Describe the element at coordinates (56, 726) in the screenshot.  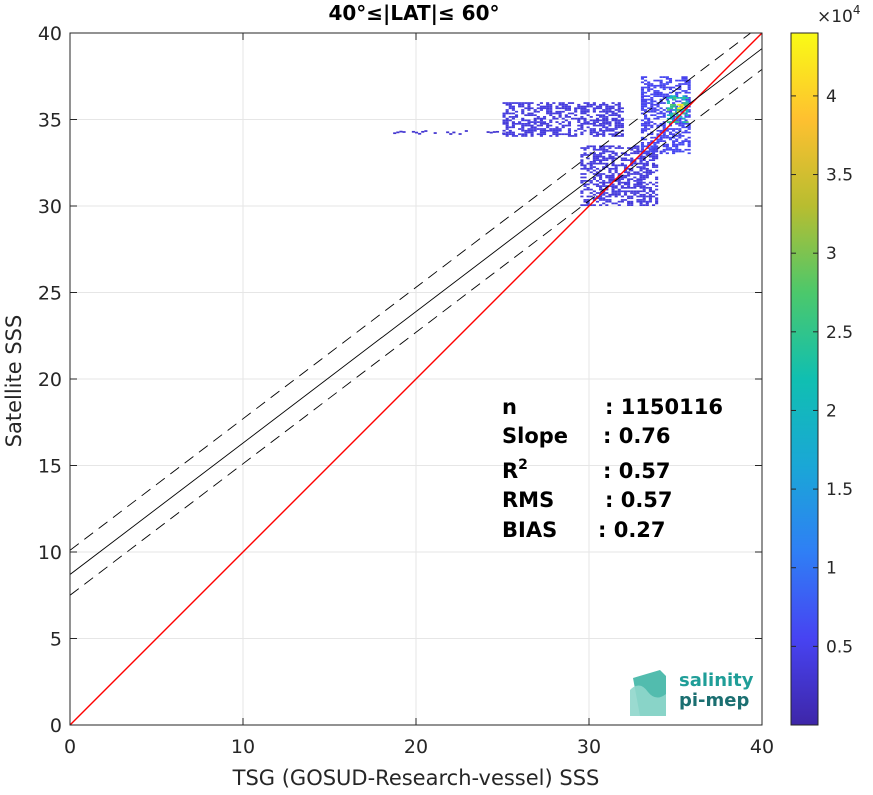
I see `y-tick-label: 0` at that location.